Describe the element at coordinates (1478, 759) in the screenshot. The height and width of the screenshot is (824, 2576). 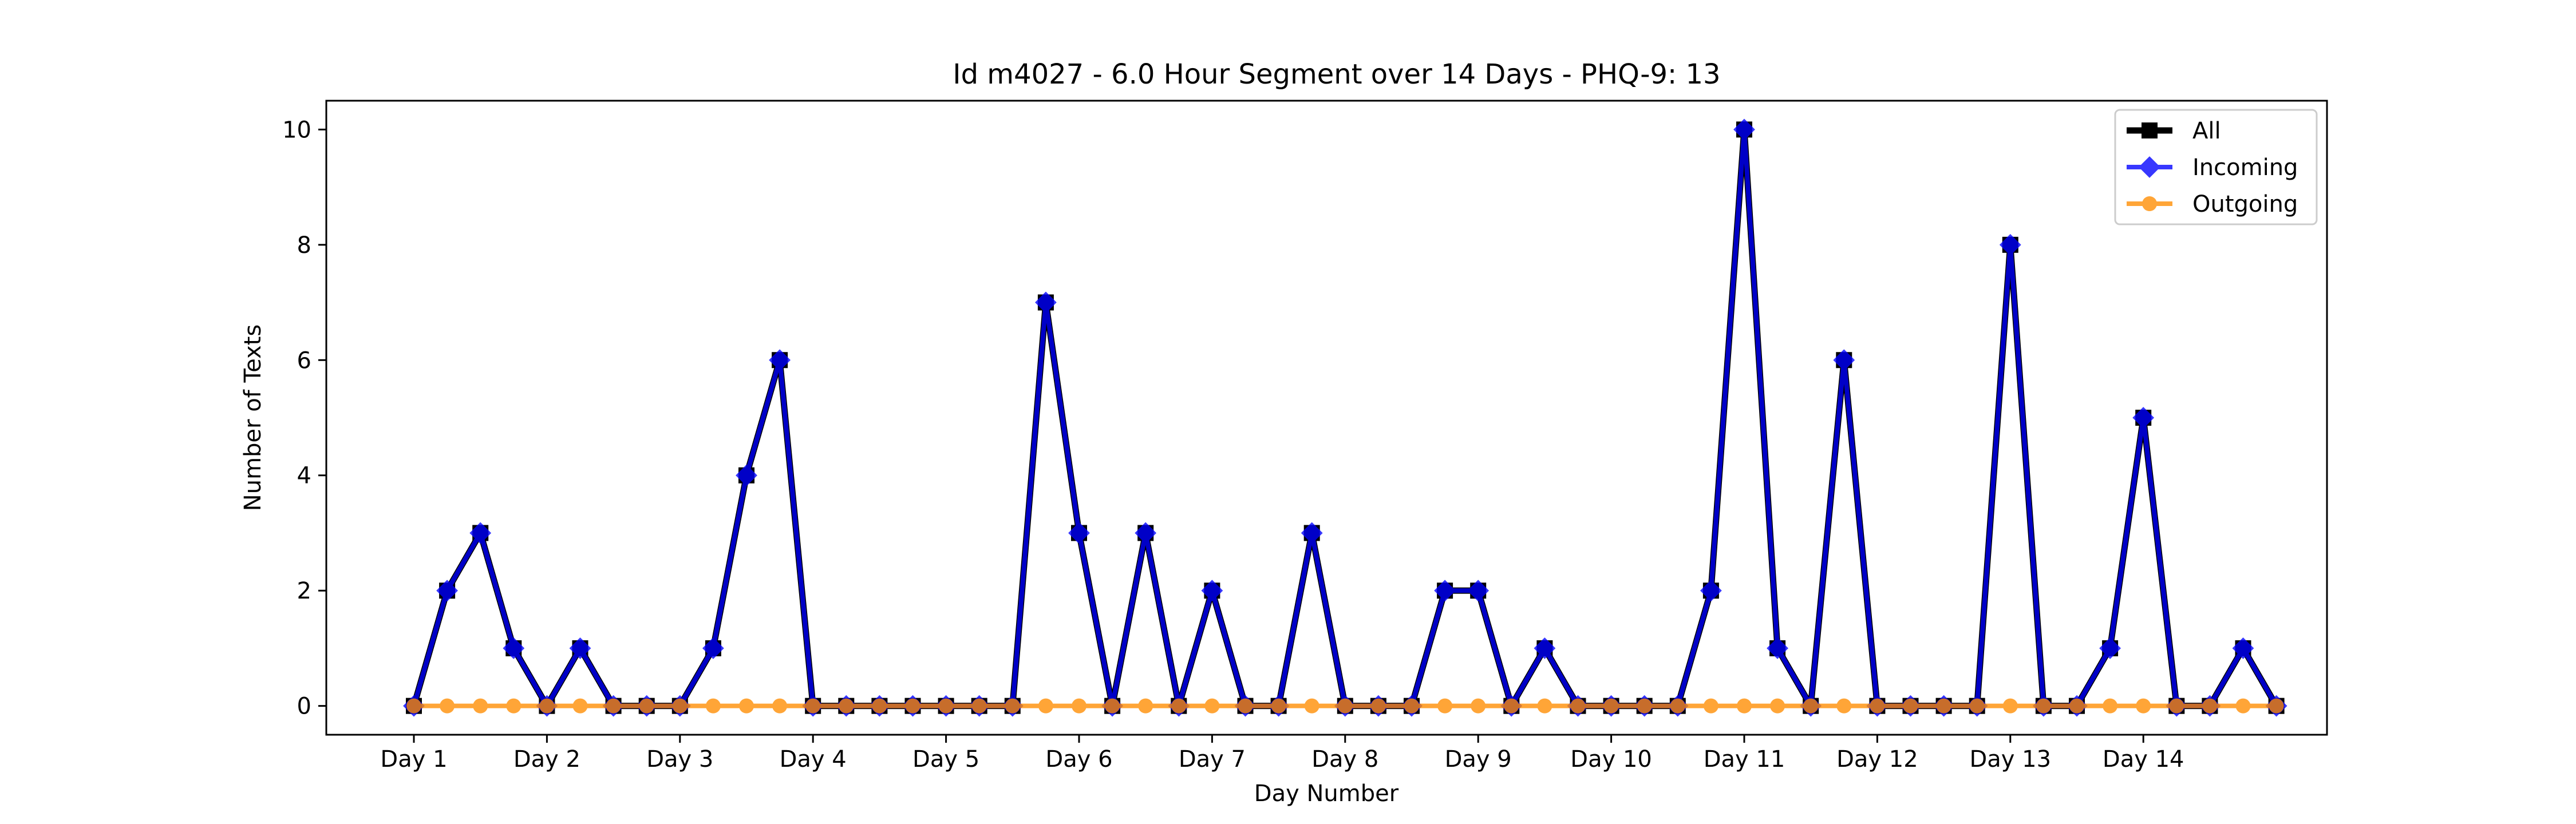
I see `x-tick-label: Day 9` at that location.